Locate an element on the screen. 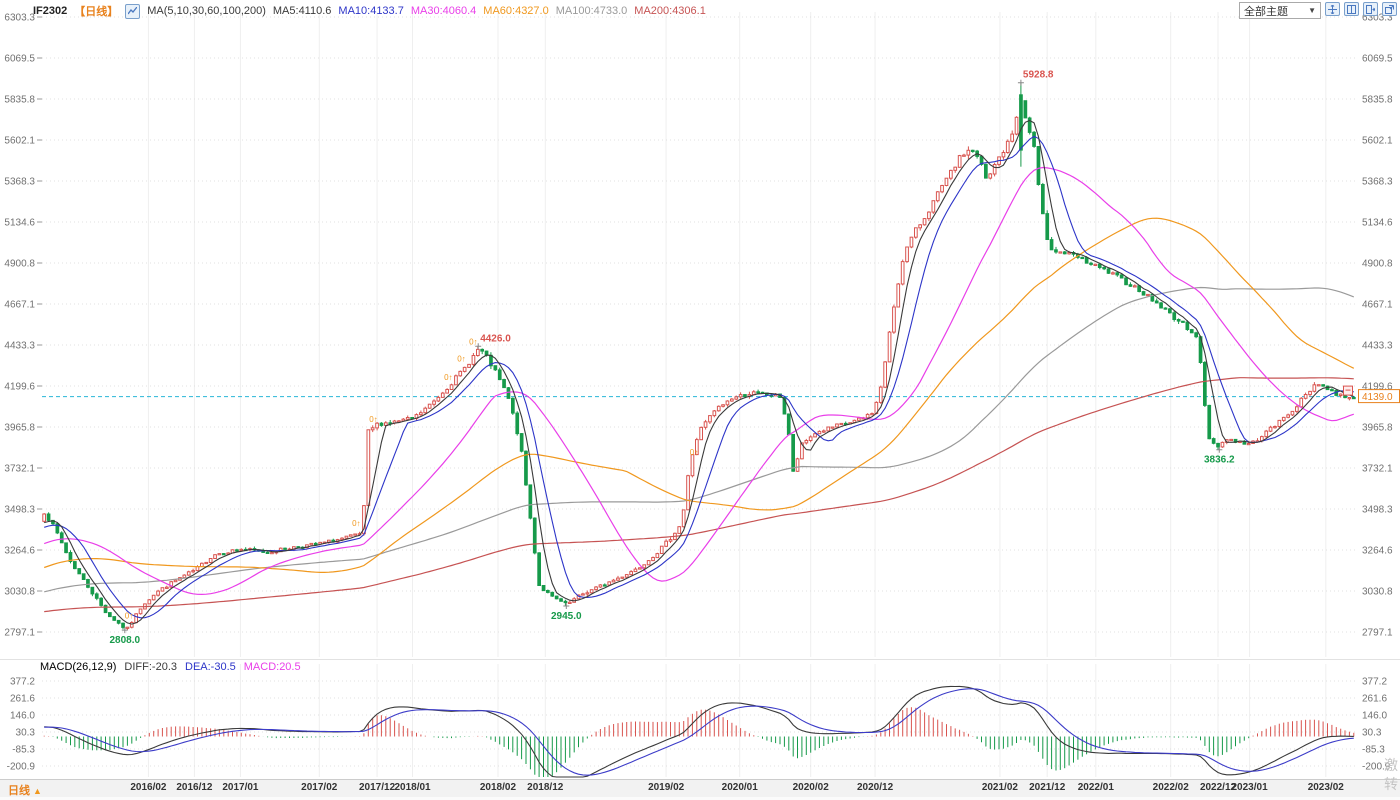  chevron-down-icon: ▼ is located at coordinates (1312, 10).